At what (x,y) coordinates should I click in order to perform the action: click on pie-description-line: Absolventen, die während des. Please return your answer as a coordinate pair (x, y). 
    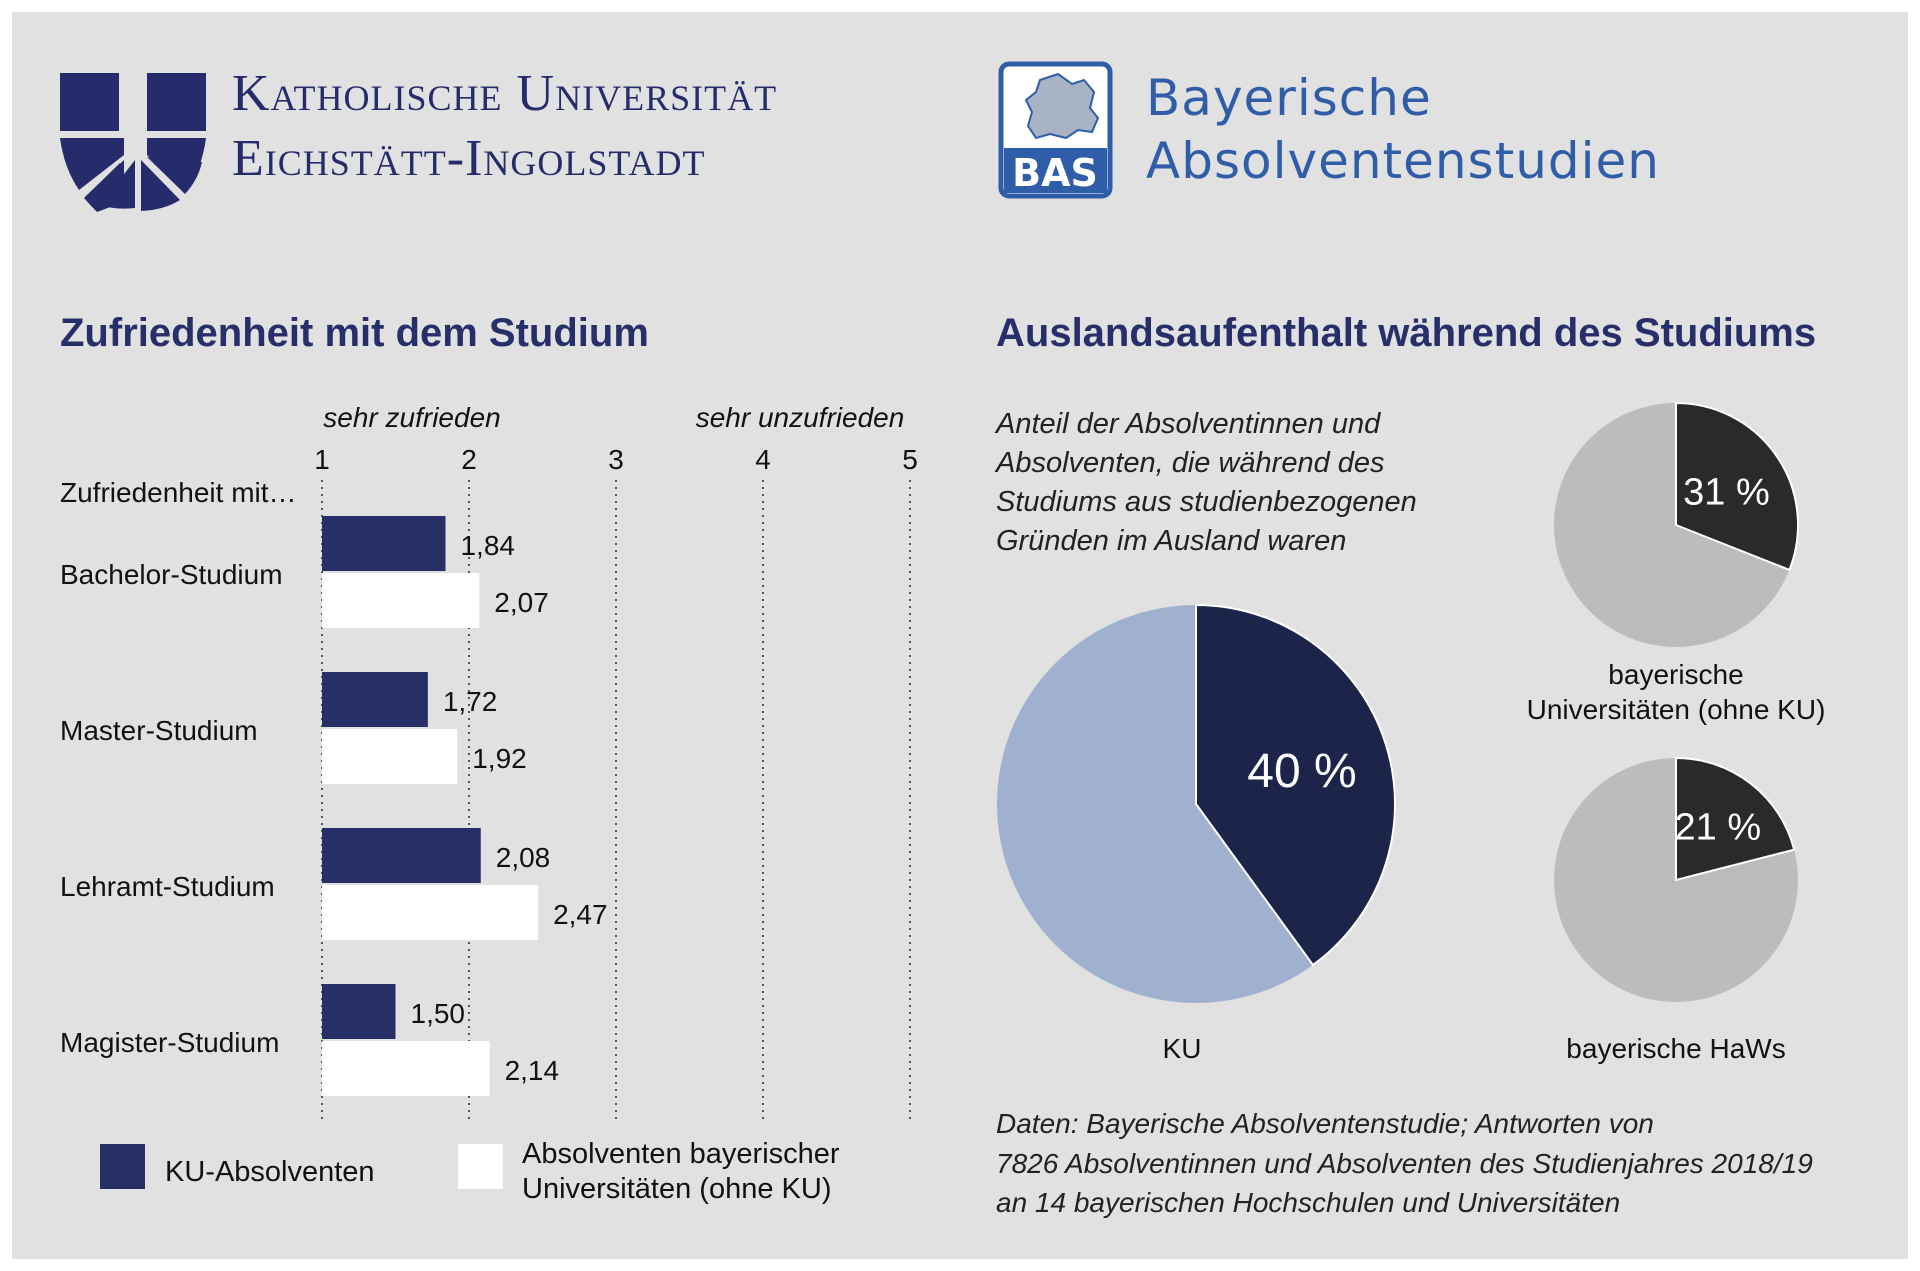
    Looking at the image, I should click on (1189, 463).